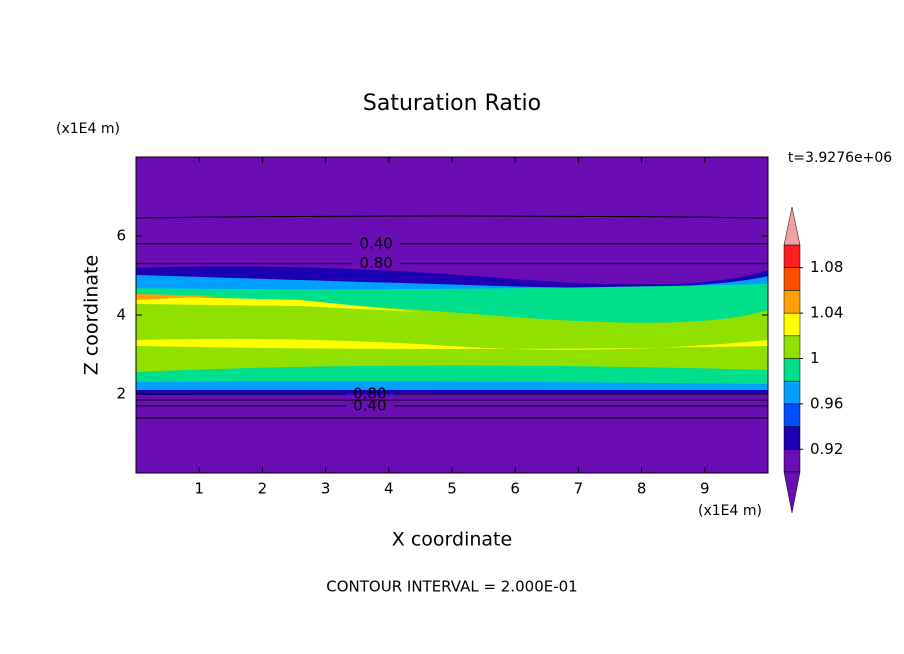 The image size is (904, 654). Describe the element at coordinates (451, 587) in the screenshot. I see `footer: CONTOUR INTERVAL = 2.000E-01` at that location.